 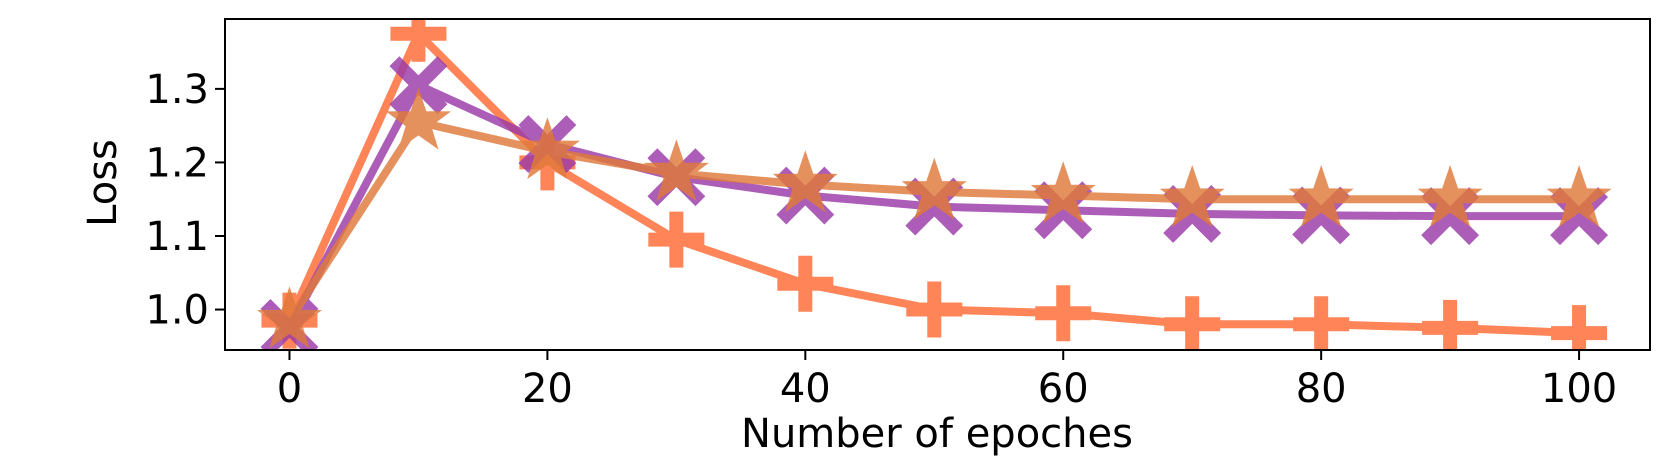 I want to click on y-tick-label: 1.2, so click(x=177, y=163).